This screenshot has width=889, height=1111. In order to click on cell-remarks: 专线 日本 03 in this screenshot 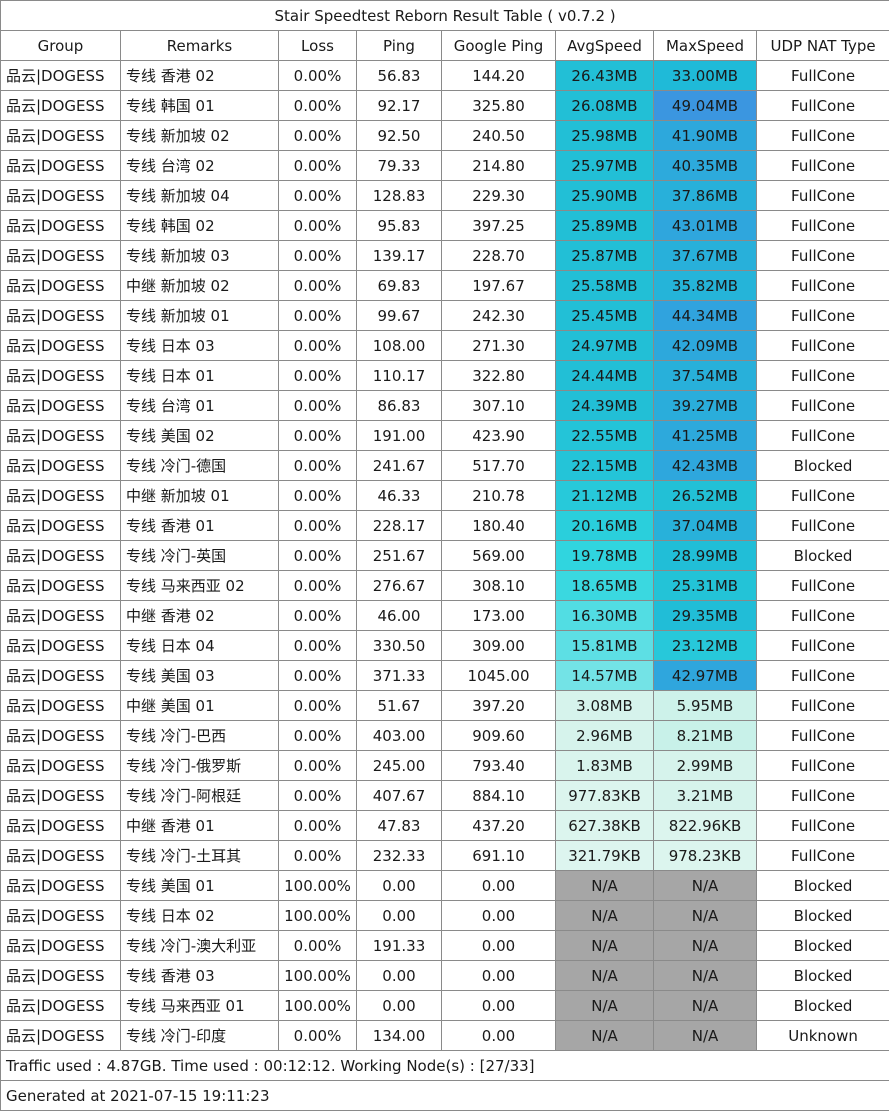, I will do `click(200, 346)`.